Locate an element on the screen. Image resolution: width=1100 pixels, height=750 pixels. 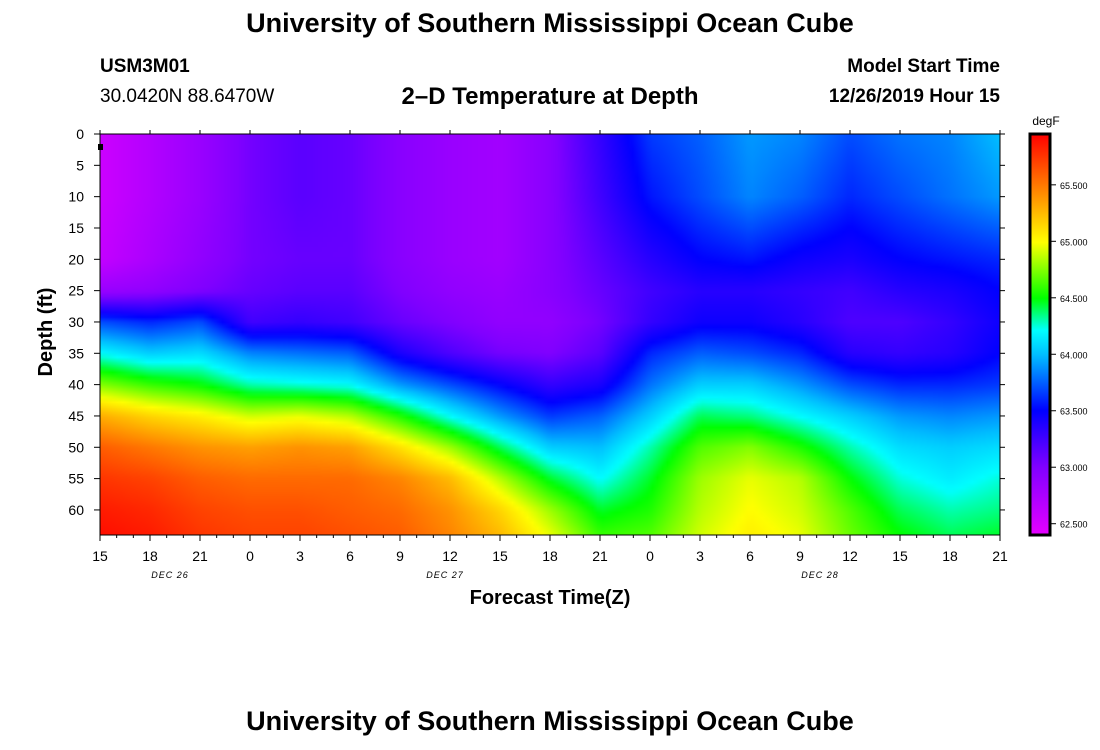
y-axis-label: Depth (ft) is located at coordinates (46, 332).